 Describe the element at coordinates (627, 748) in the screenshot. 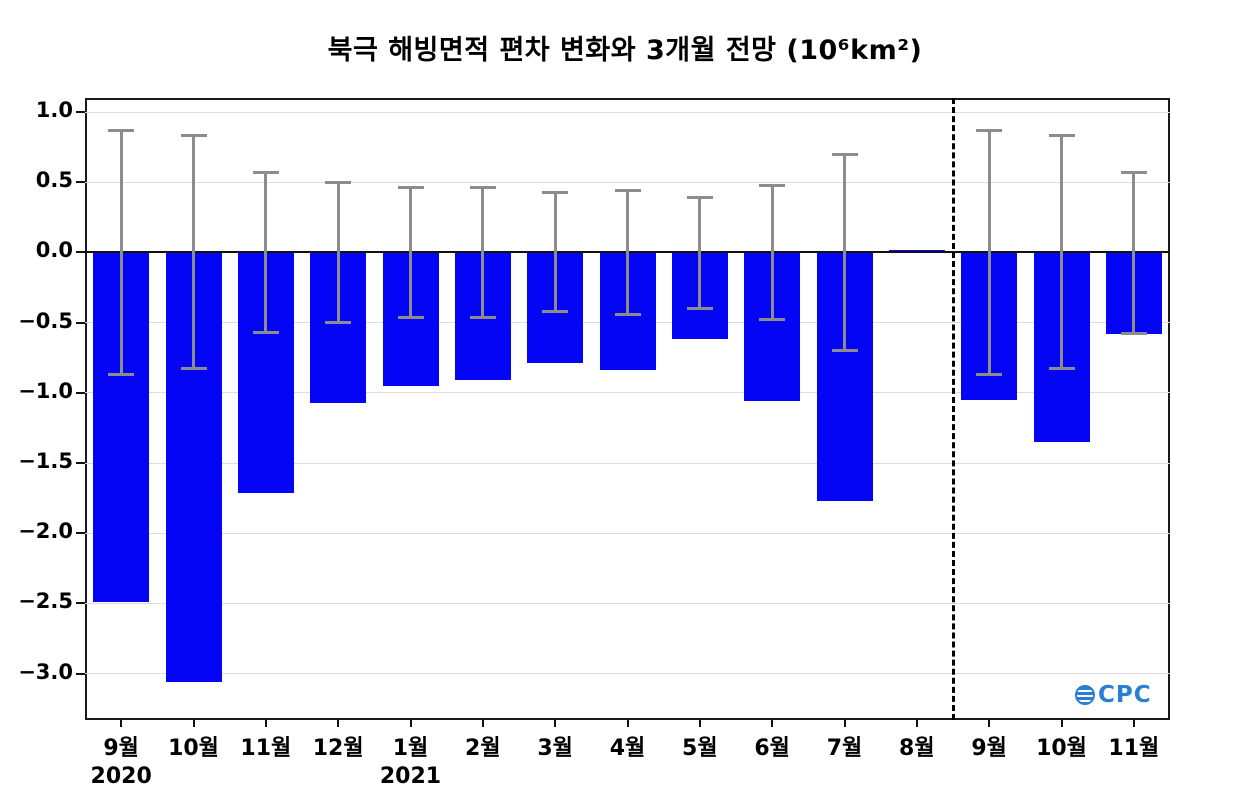

I see `x-axis-label-7: 4월` at that location.